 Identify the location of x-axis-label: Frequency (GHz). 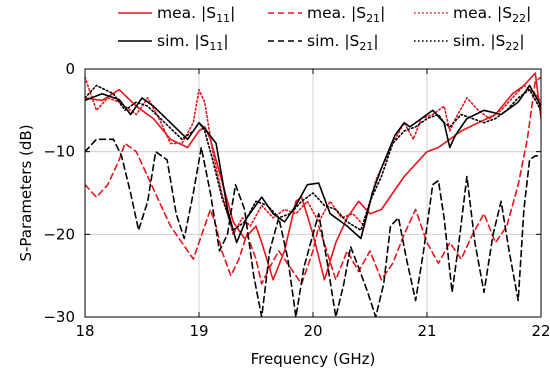
(313, 359).